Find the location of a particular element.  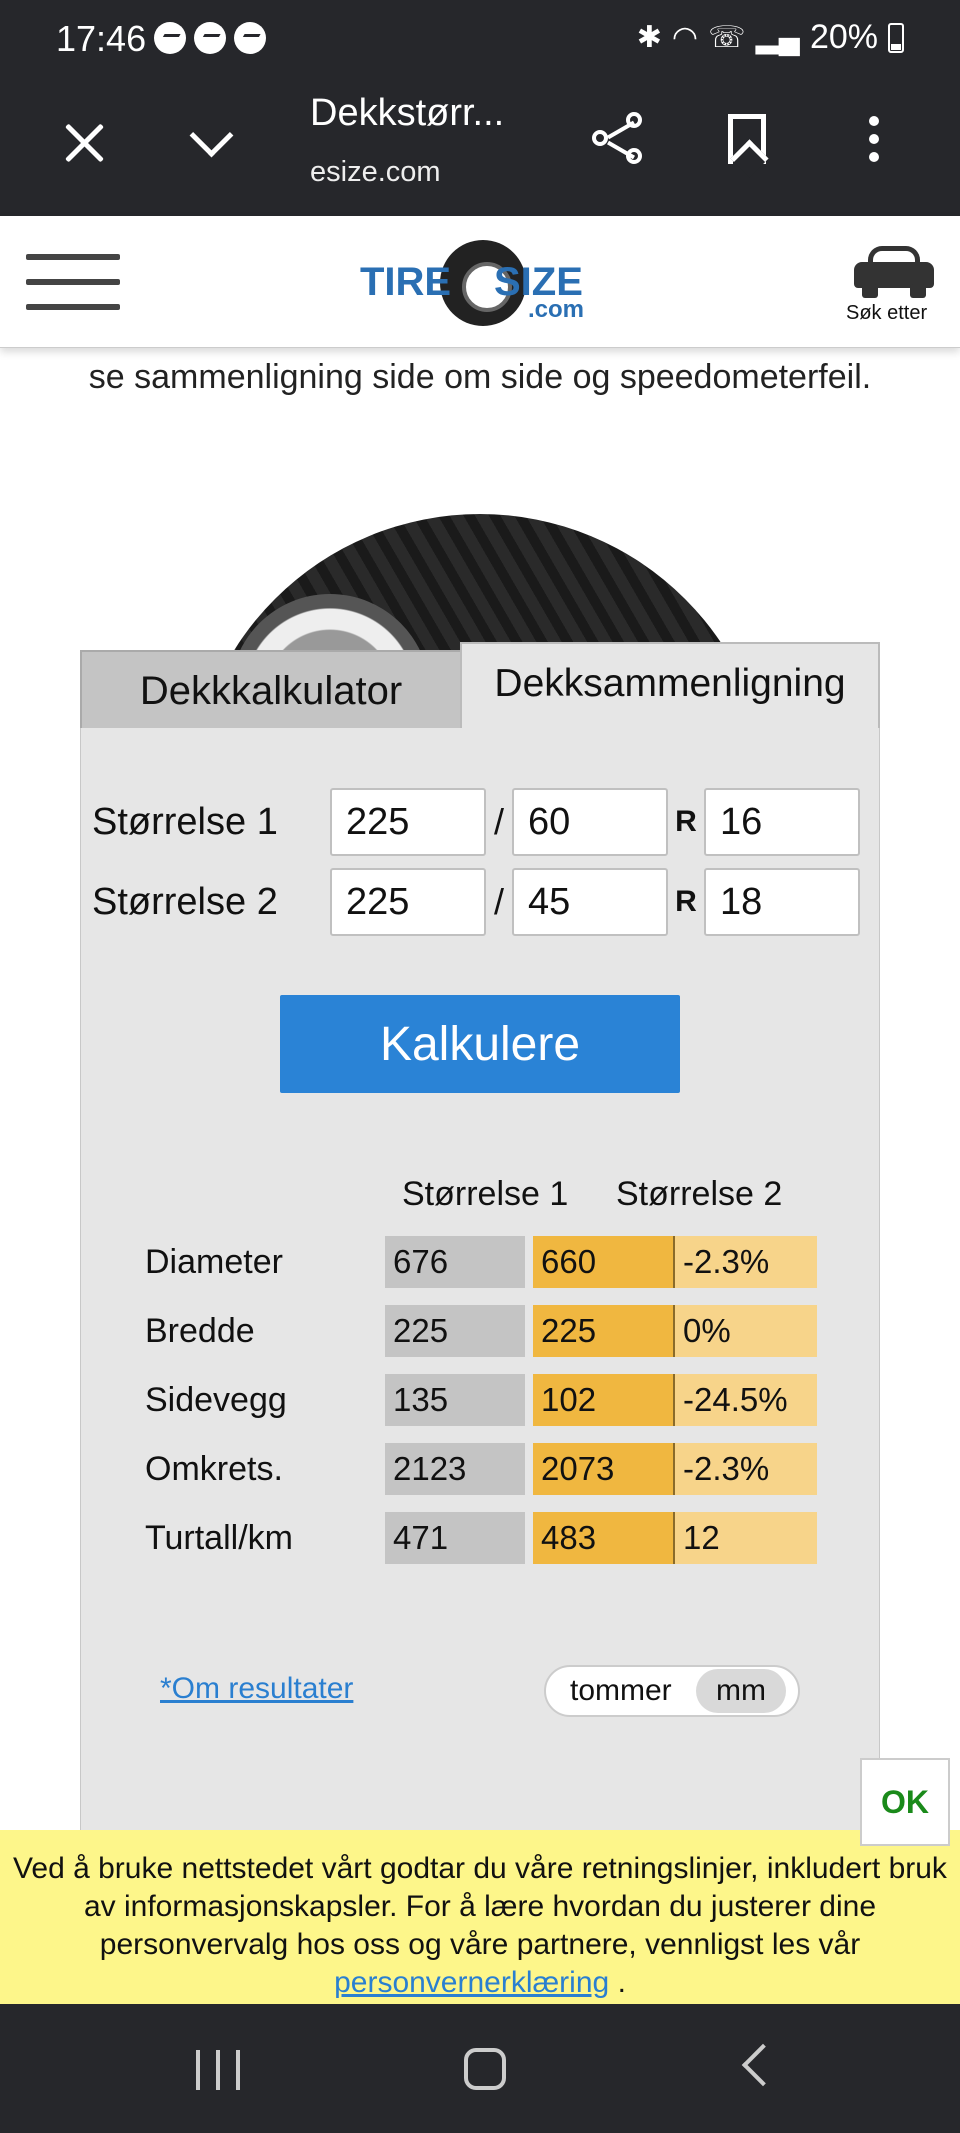

result-row: Turtall/km 471 483 12 is located at coordinates (481, 1538).